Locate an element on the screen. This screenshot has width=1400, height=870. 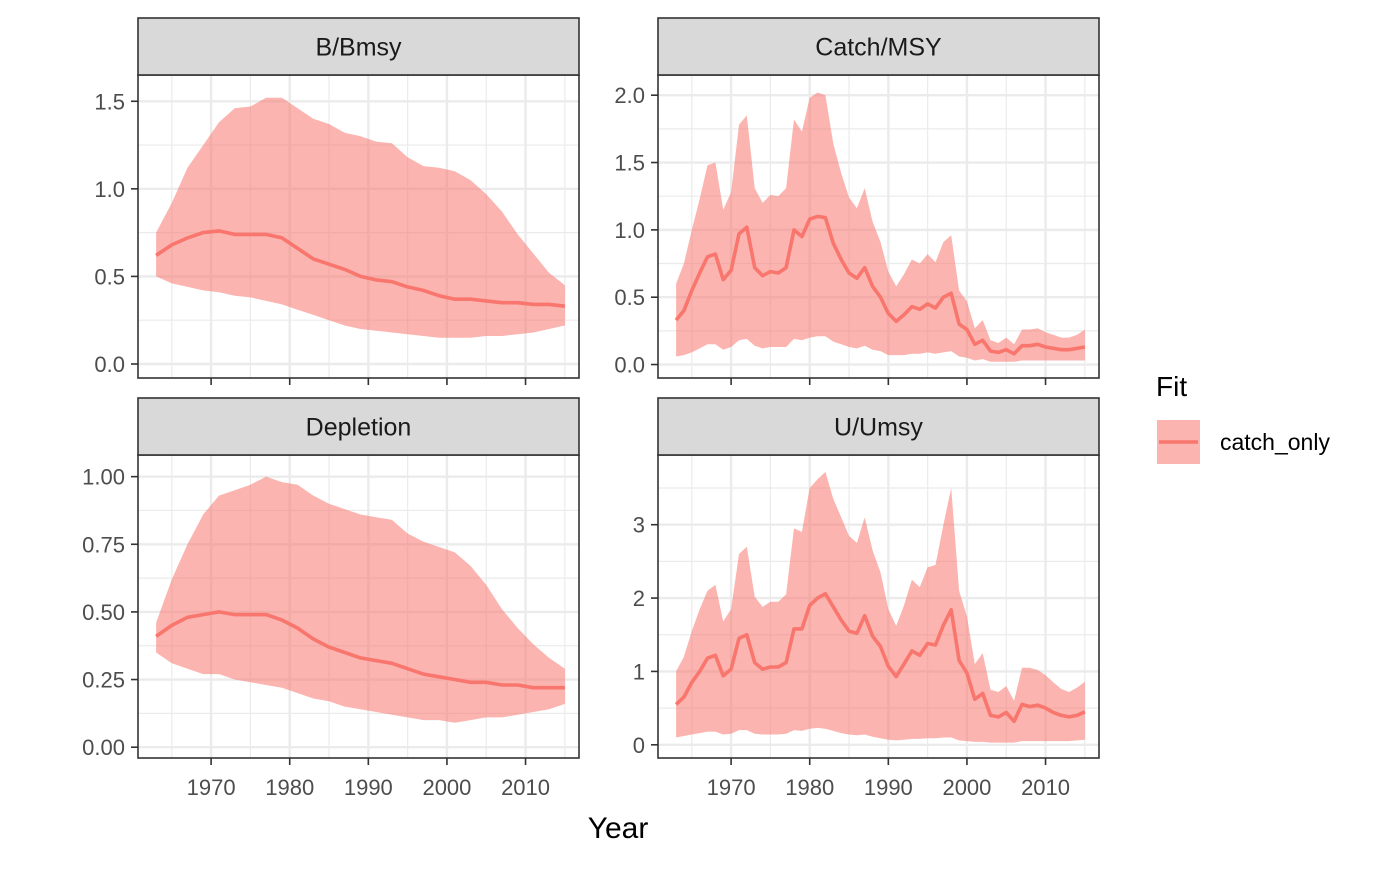
y-tick-label: 1 is located at coordinates (639, 671).